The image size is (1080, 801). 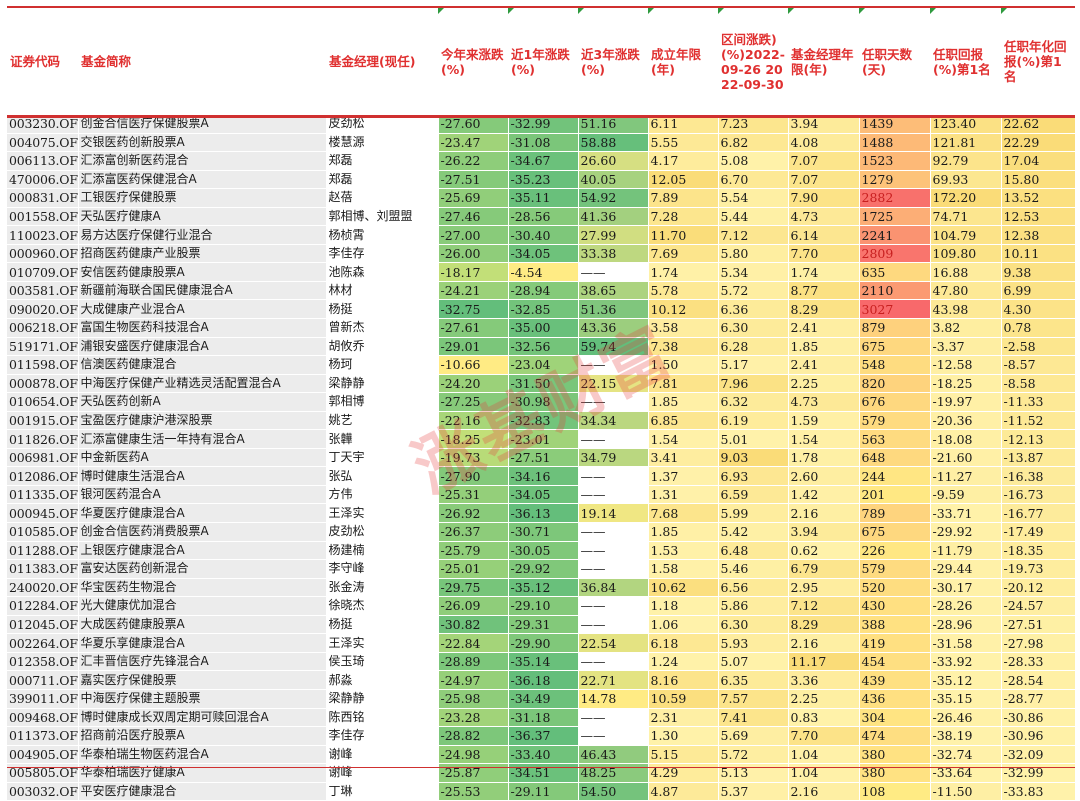 What do you see at coordinates (473, 439) in the screenshot?
I see `cell-ytd: -18.25` at bounding box center [473, 439].